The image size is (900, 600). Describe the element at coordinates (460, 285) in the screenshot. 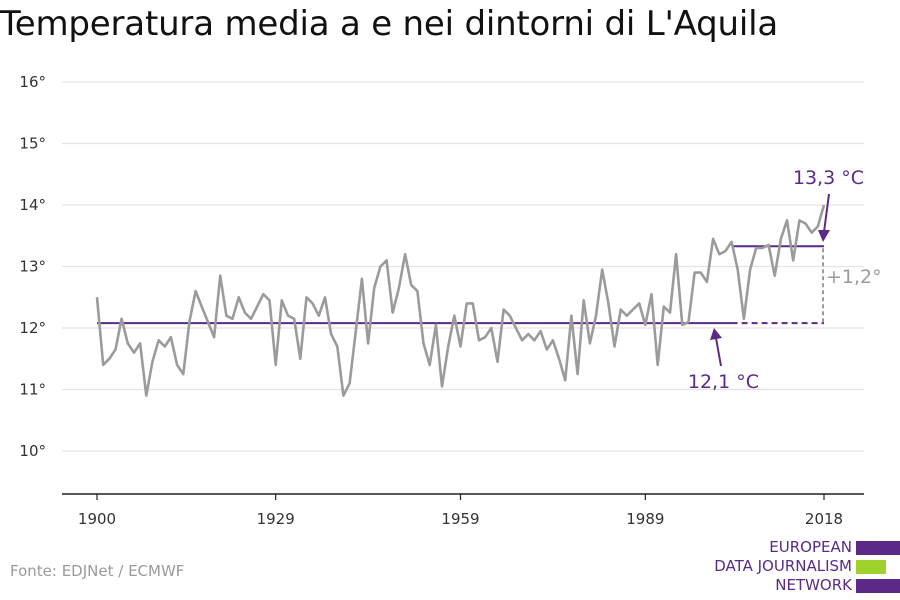

I see `reference-lines` at that location.